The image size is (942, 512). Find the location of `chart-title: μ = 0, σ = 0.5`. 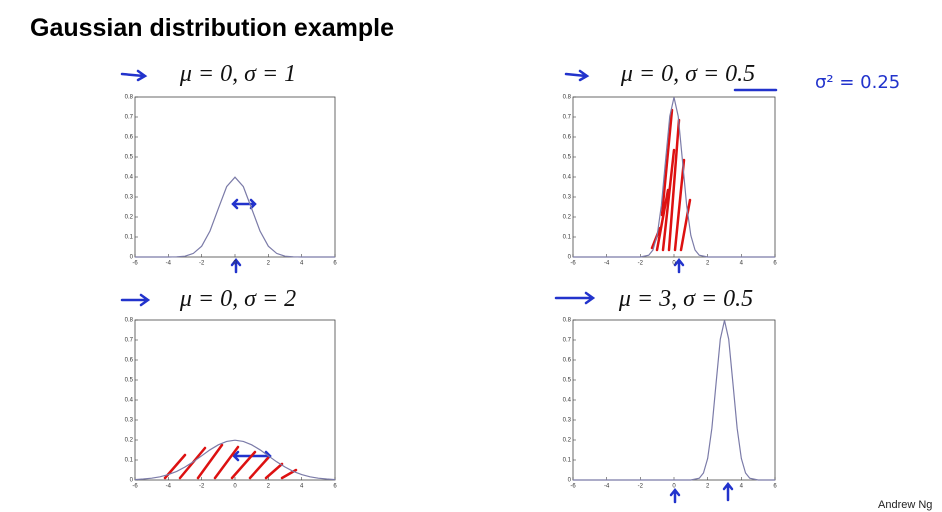

chart-title: μ = 0, σ = 0.5 is located at coordinates (687, 74).